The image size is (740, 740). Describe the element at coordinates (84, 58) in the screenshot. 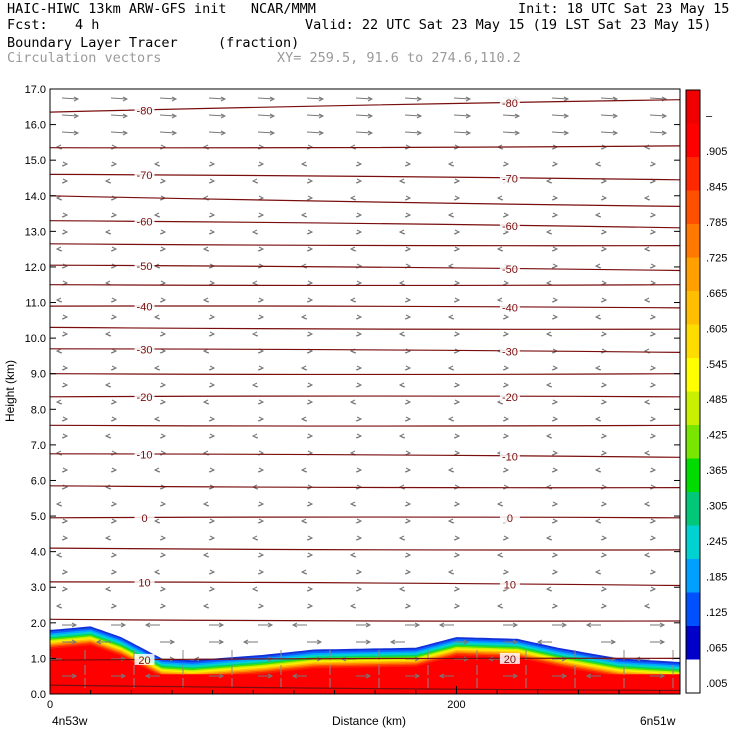

I see `vector-field-name: Circulation vectors` at that location.